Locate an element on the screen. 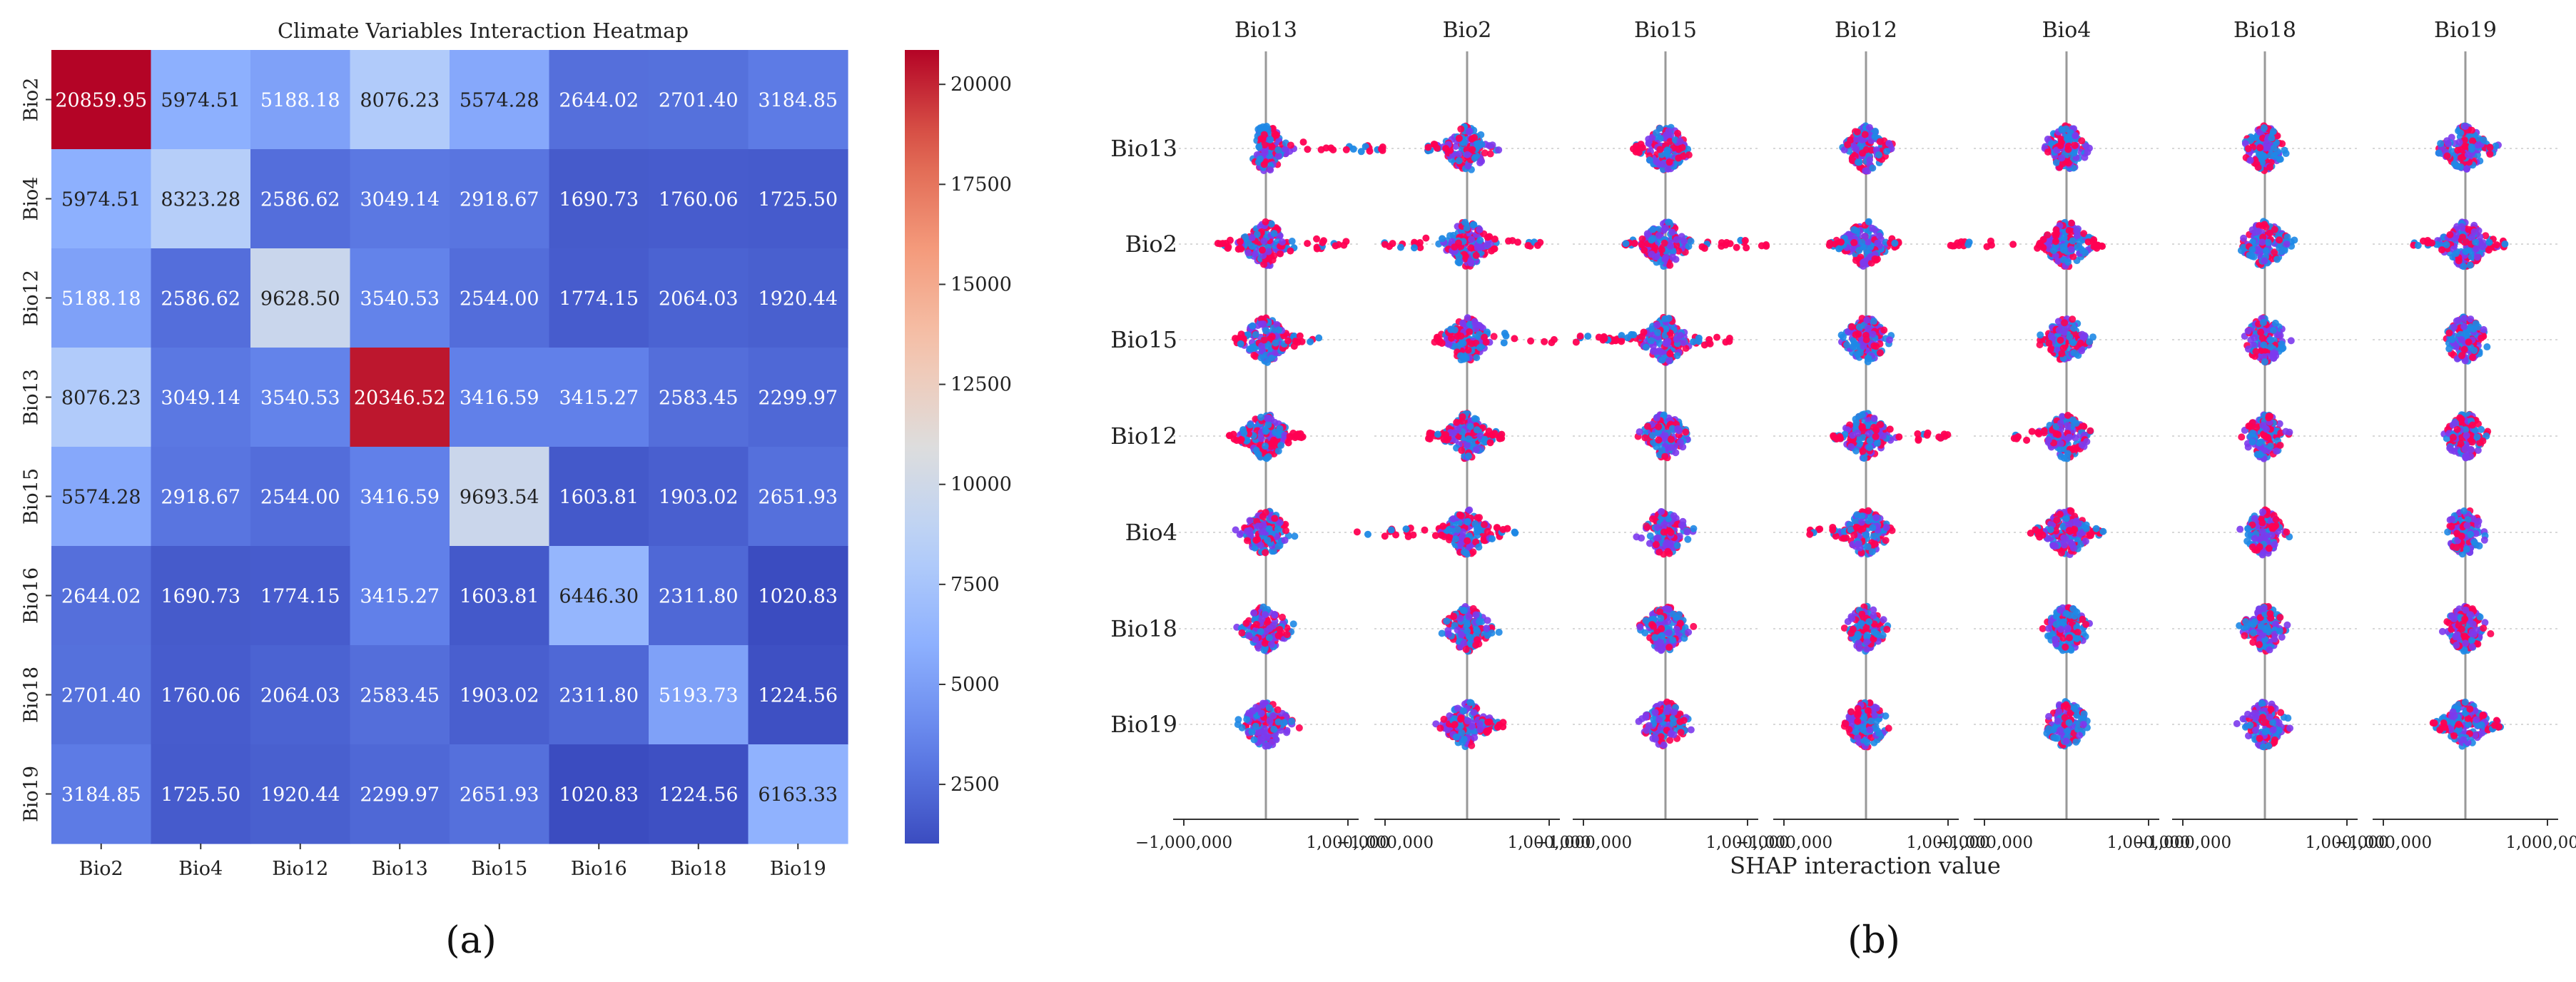  heatmap-cell-label: 1725.50 is located at coordinates (201, 795).